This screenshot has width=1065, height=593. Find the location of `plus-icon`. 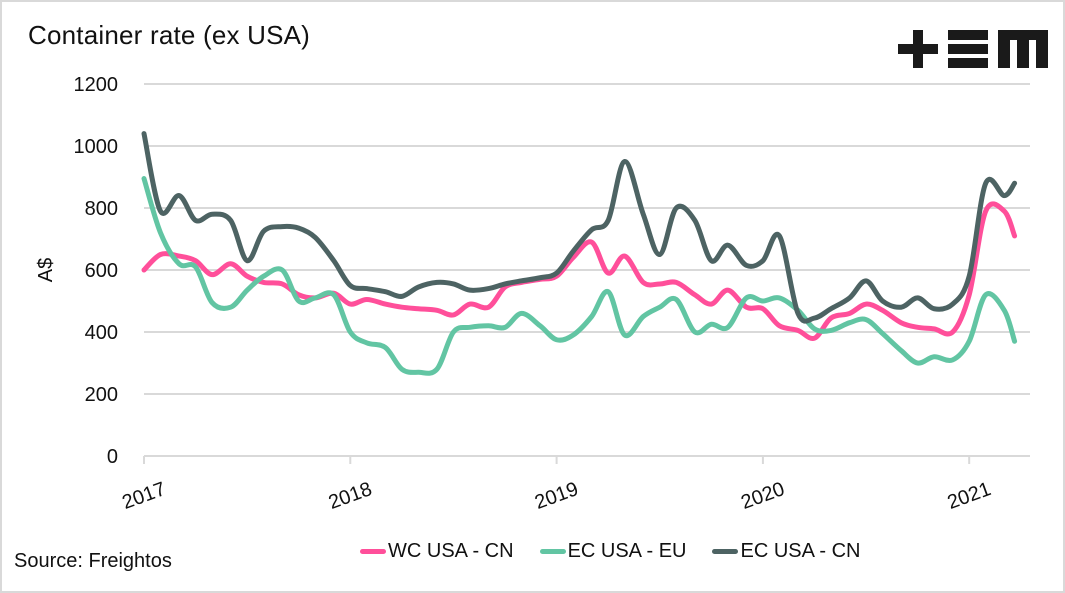

plus-icon is located at coordinates (918, 49).